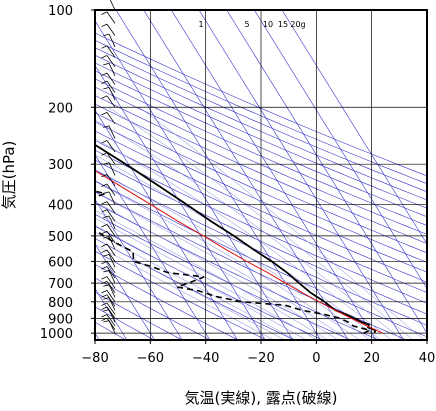  I want to click on x-tick-label: −80, so click(94, 358).